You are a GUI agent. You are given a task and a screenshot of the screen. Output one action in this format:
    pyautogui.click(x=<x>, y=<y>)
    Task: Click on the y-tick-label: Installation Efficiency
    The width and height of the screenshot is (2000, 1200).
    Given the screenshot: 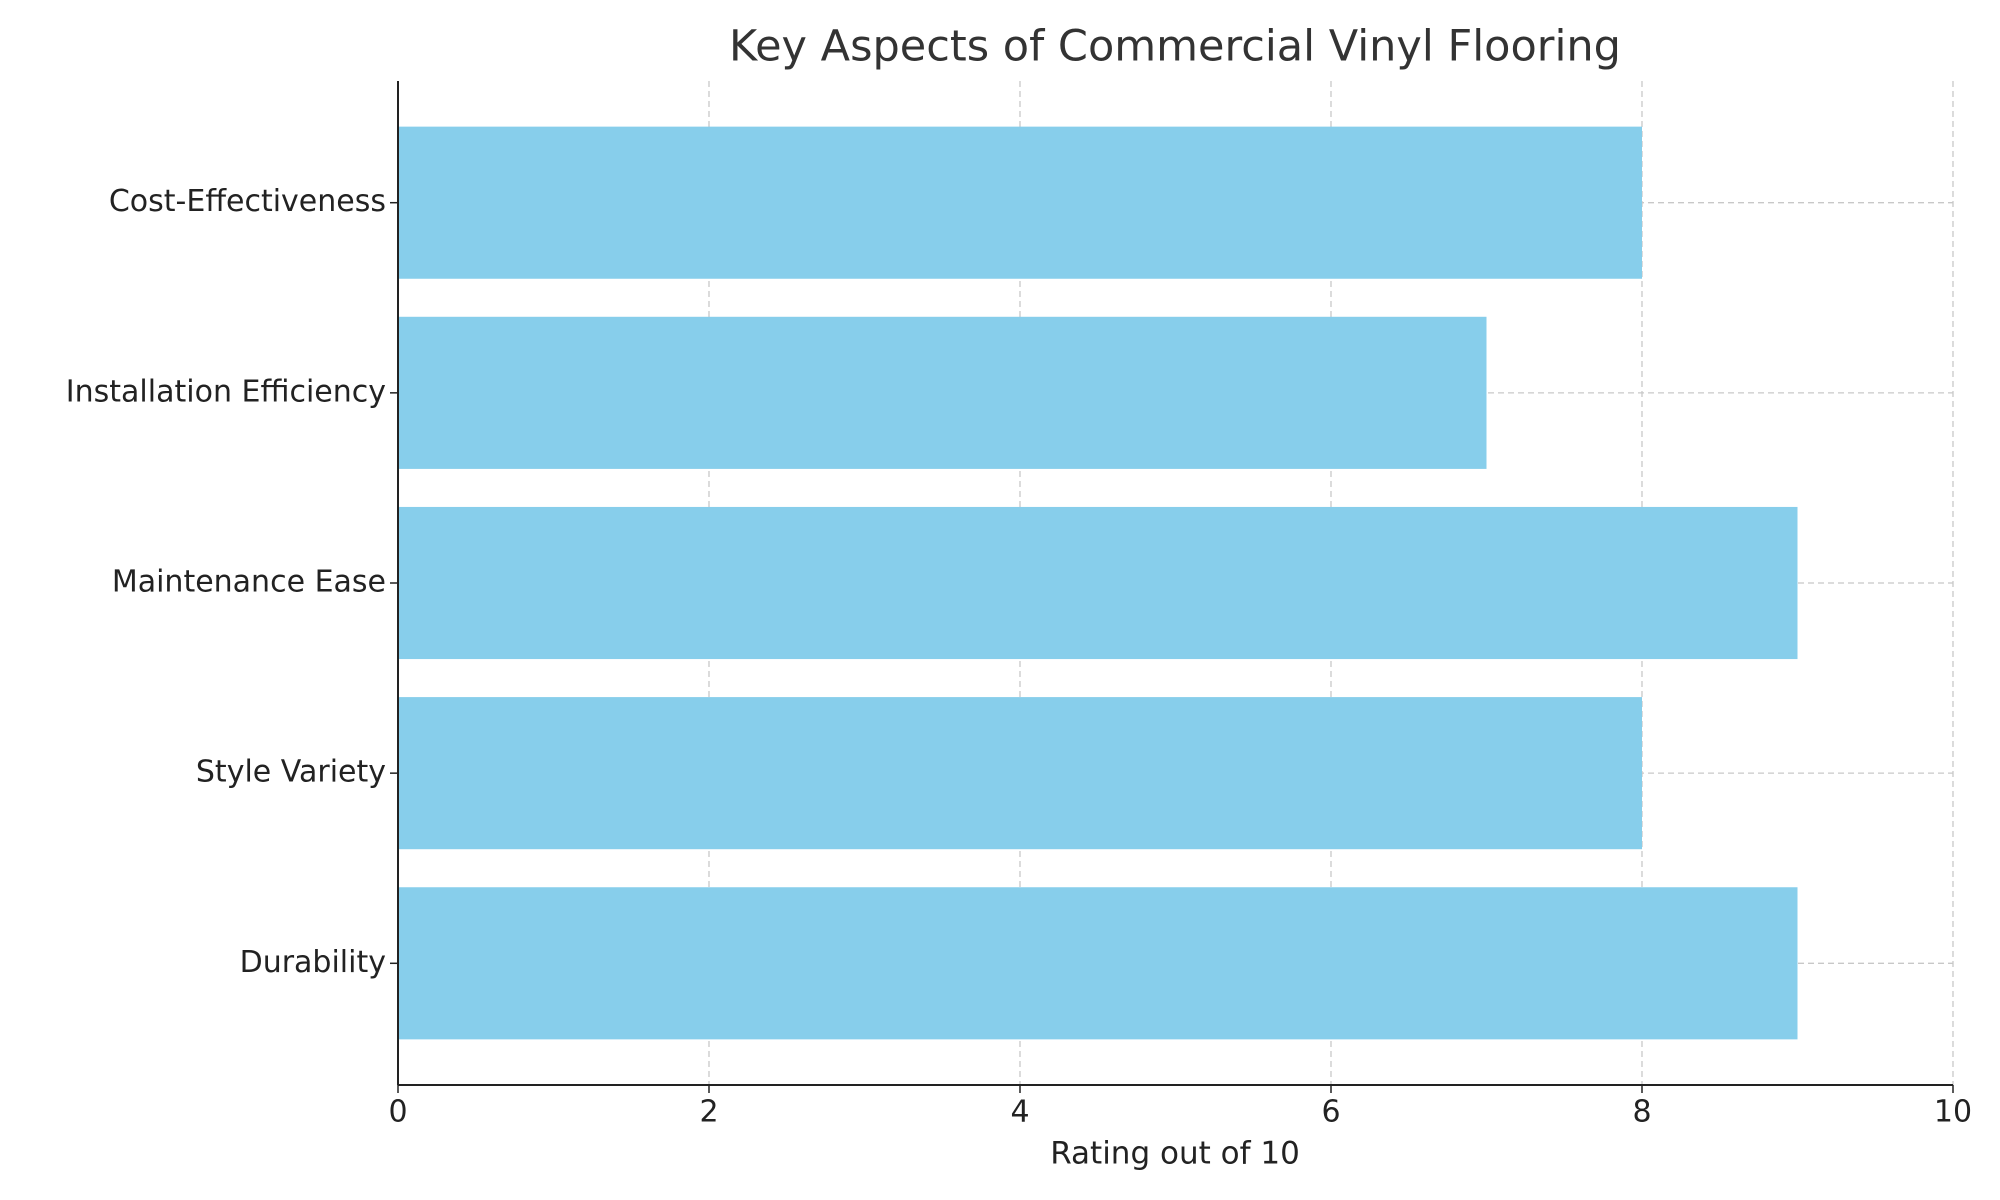 What is the action you would take?
    pyautogui.click(x=226, y=391)
    